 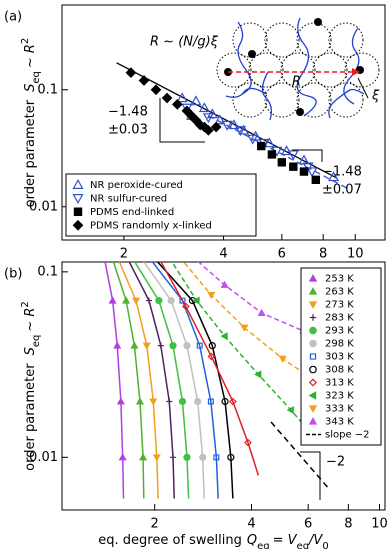 What do you see at coordinates (47, 271) in the screenshot?
I see `y-tick-label: 0.1` at bounding box center [47, 271].